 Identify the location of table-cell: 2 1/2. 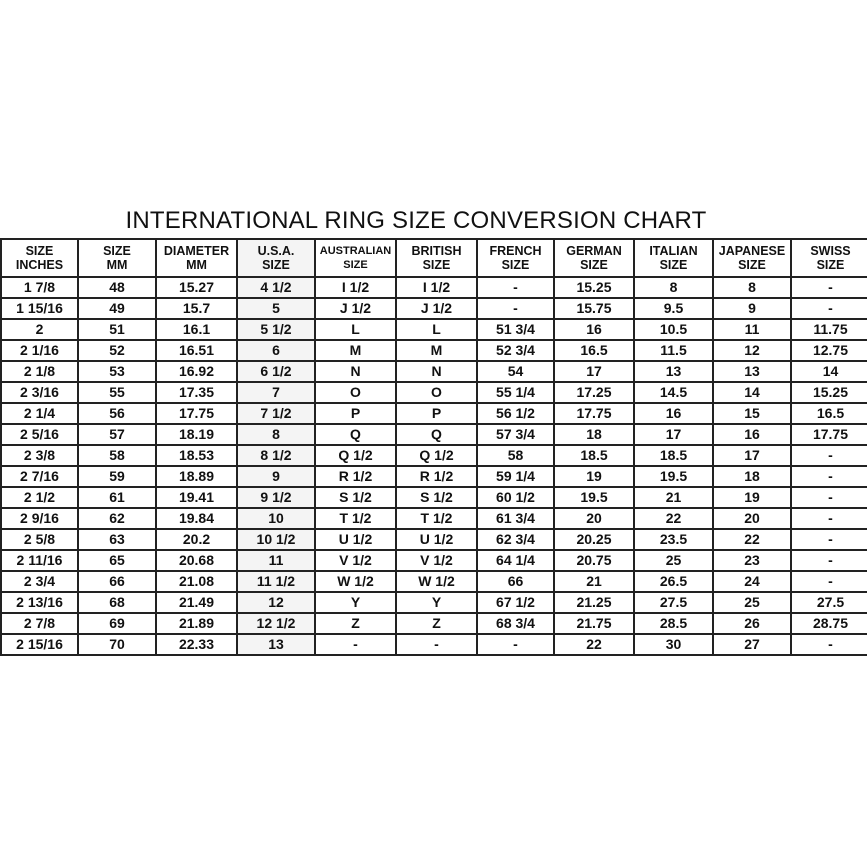
(39, 497).